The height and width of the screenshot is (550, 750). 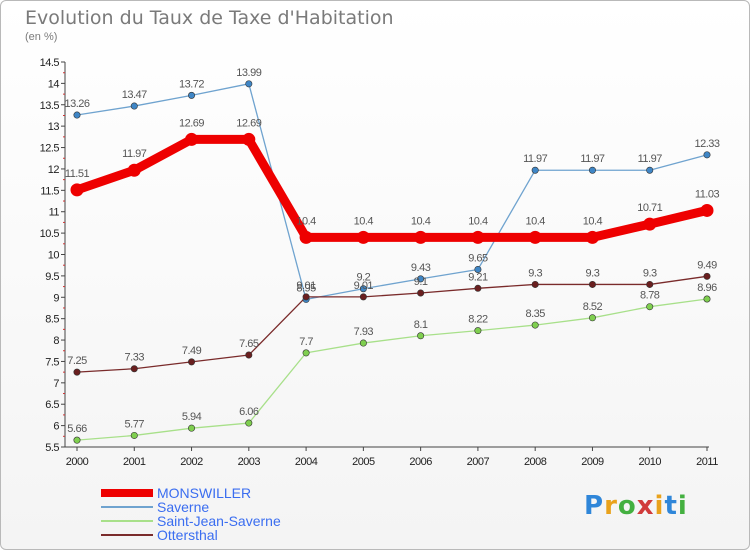 What do you see at coordinates (204, 493) in the screenshot?
I see `legend-label: MONSWILLER` at bounding box center [204, 493].